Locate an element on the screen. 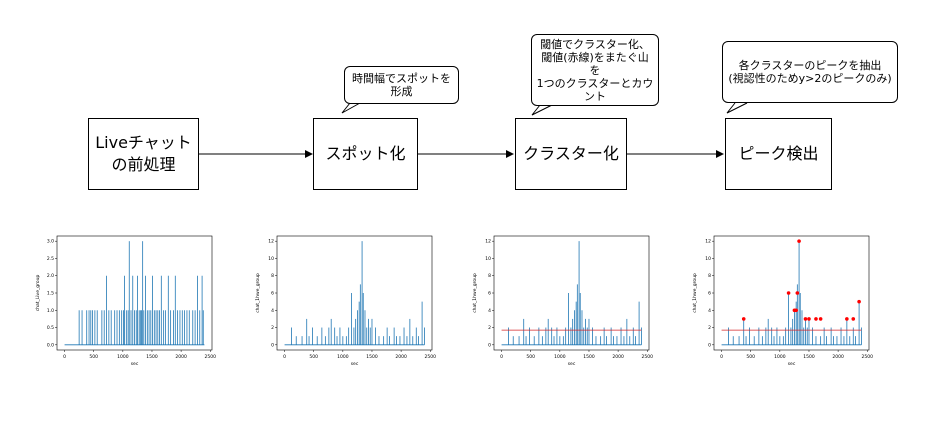 This screenshot has width=927, height=430. step-label: クラスター化 is located at coordinates (571, 153).